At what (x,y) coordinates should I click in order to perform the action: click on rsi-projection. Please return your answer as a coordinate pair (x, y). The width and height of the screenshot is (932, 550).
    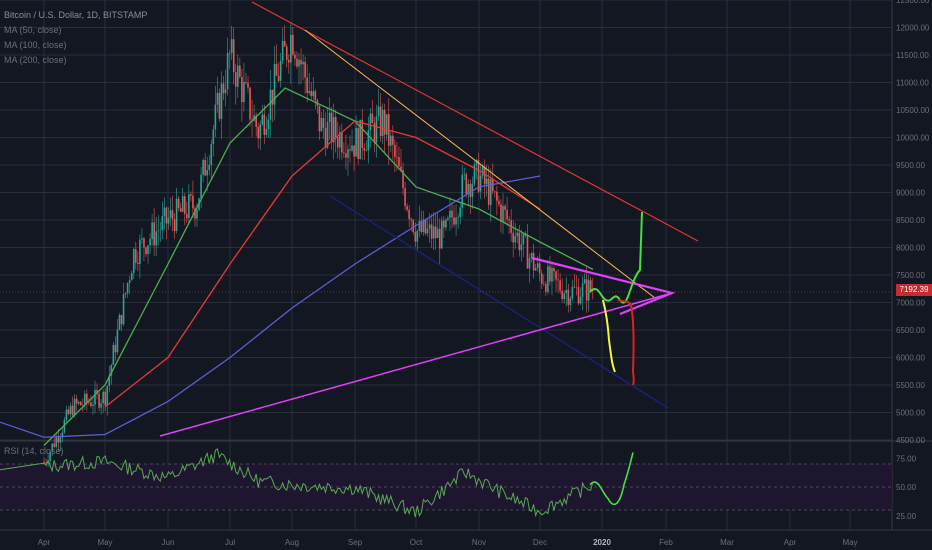
    Looking at the image, I should click on (611, 479).